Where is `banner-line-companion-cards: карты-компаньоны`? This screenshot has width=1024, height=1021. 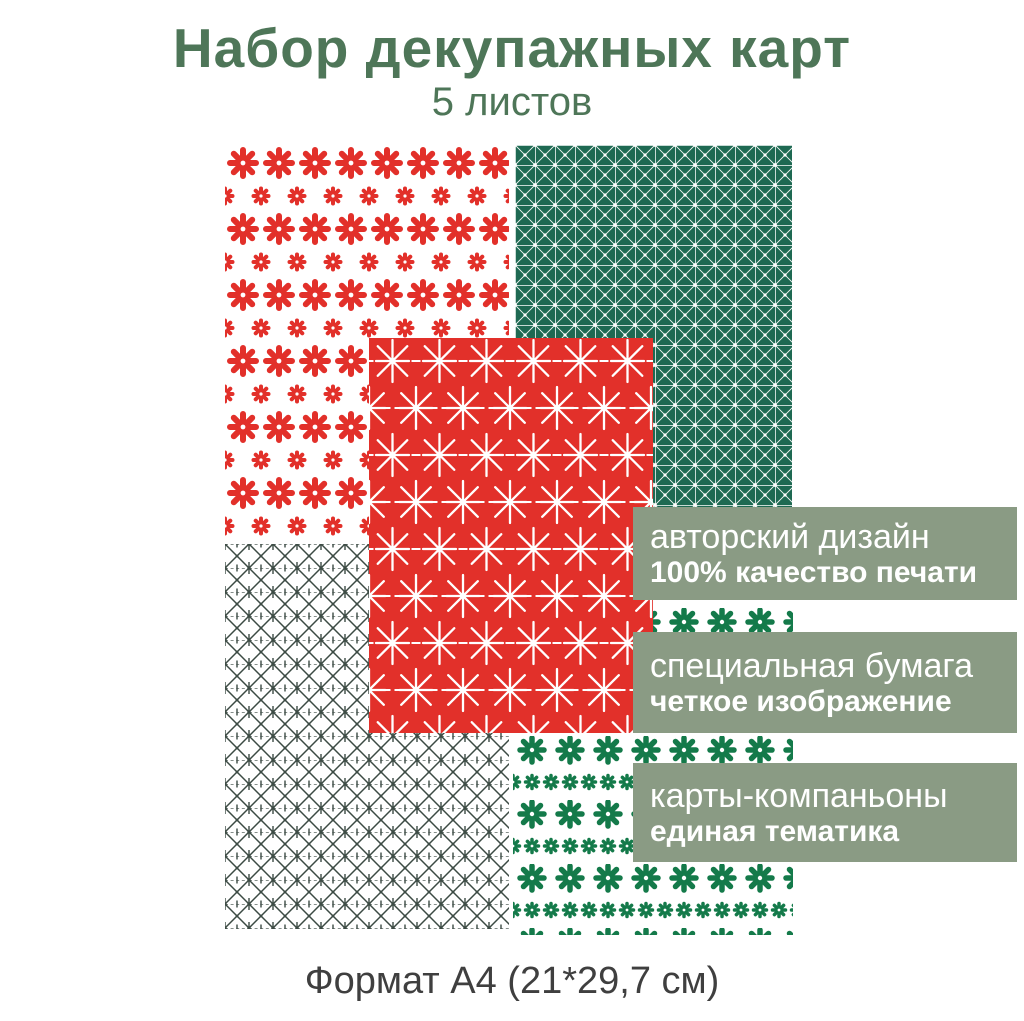 banner-line-companion-cards: карты-компаньоны is located at coordinates (799, 795).